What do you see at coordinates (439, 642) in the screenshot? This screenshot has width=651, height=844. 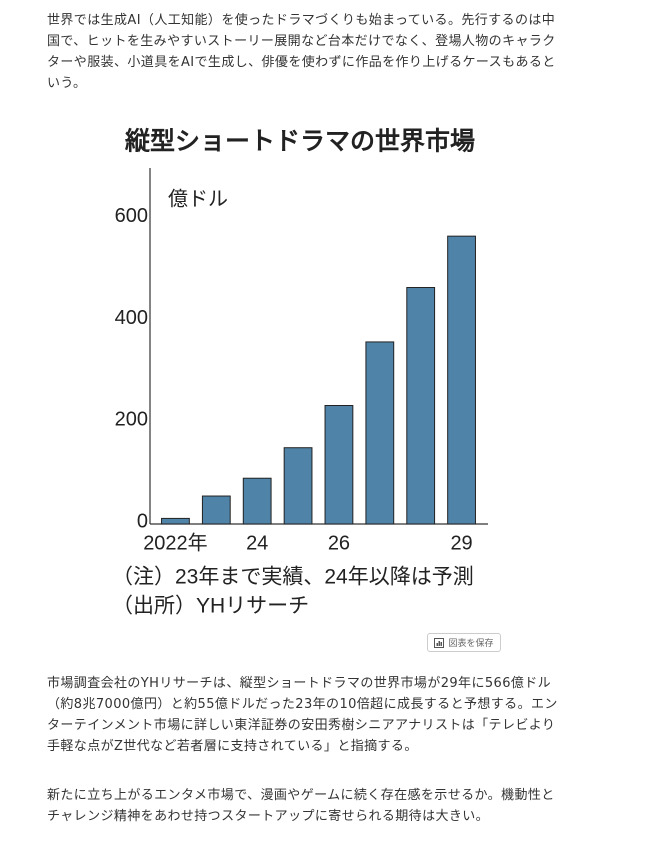 I see `chart-icon` at bounding box center [439, 642].